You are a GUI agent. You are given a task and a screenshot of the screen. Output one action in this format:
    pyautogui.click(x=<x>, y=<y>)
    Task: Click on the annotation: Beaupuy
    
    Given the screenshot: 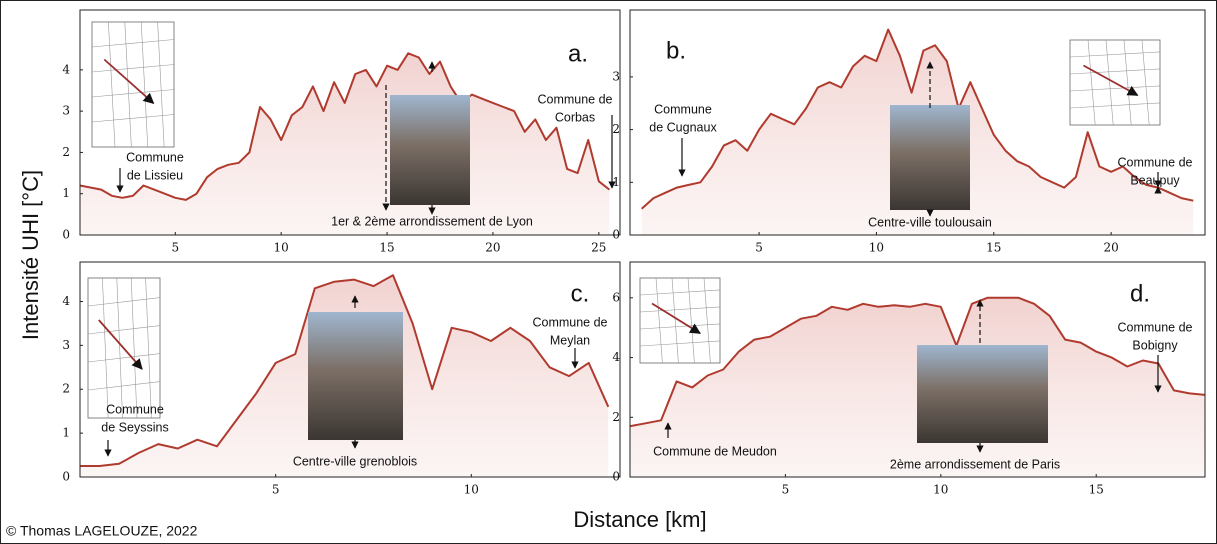 What is the action you would take?
    pyautogui.click(x=1155, y=180)
    